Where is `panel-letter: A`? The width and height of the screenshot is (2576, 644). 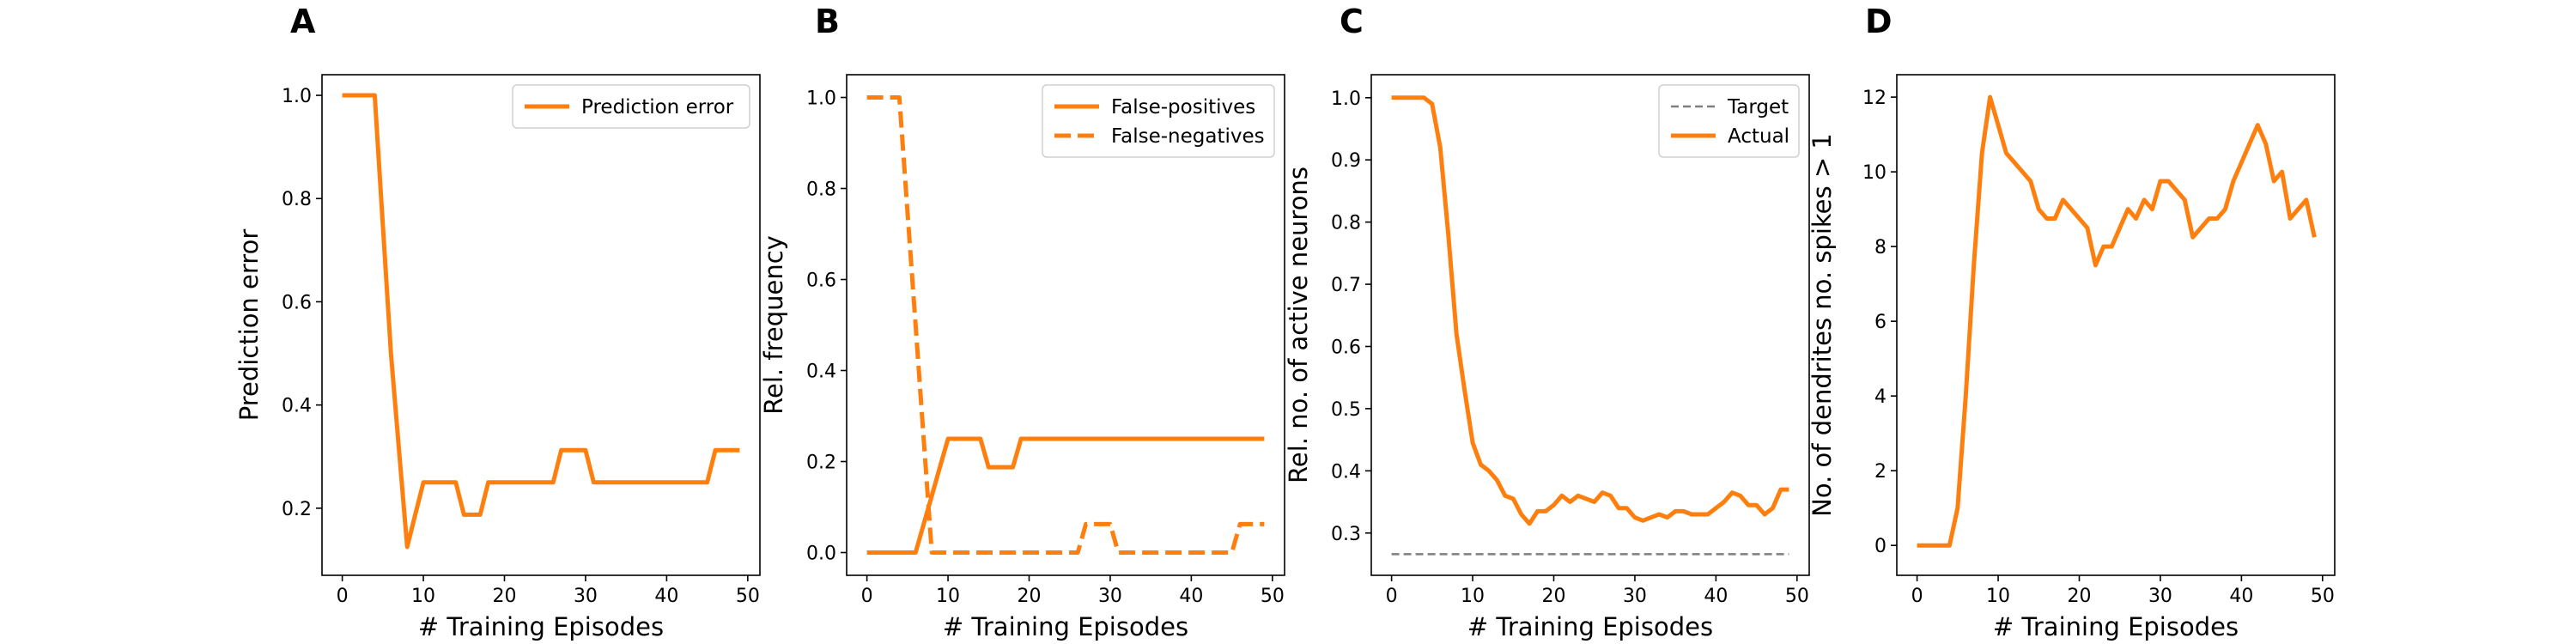 panel-letter: A is located at coordinates (303, 21).